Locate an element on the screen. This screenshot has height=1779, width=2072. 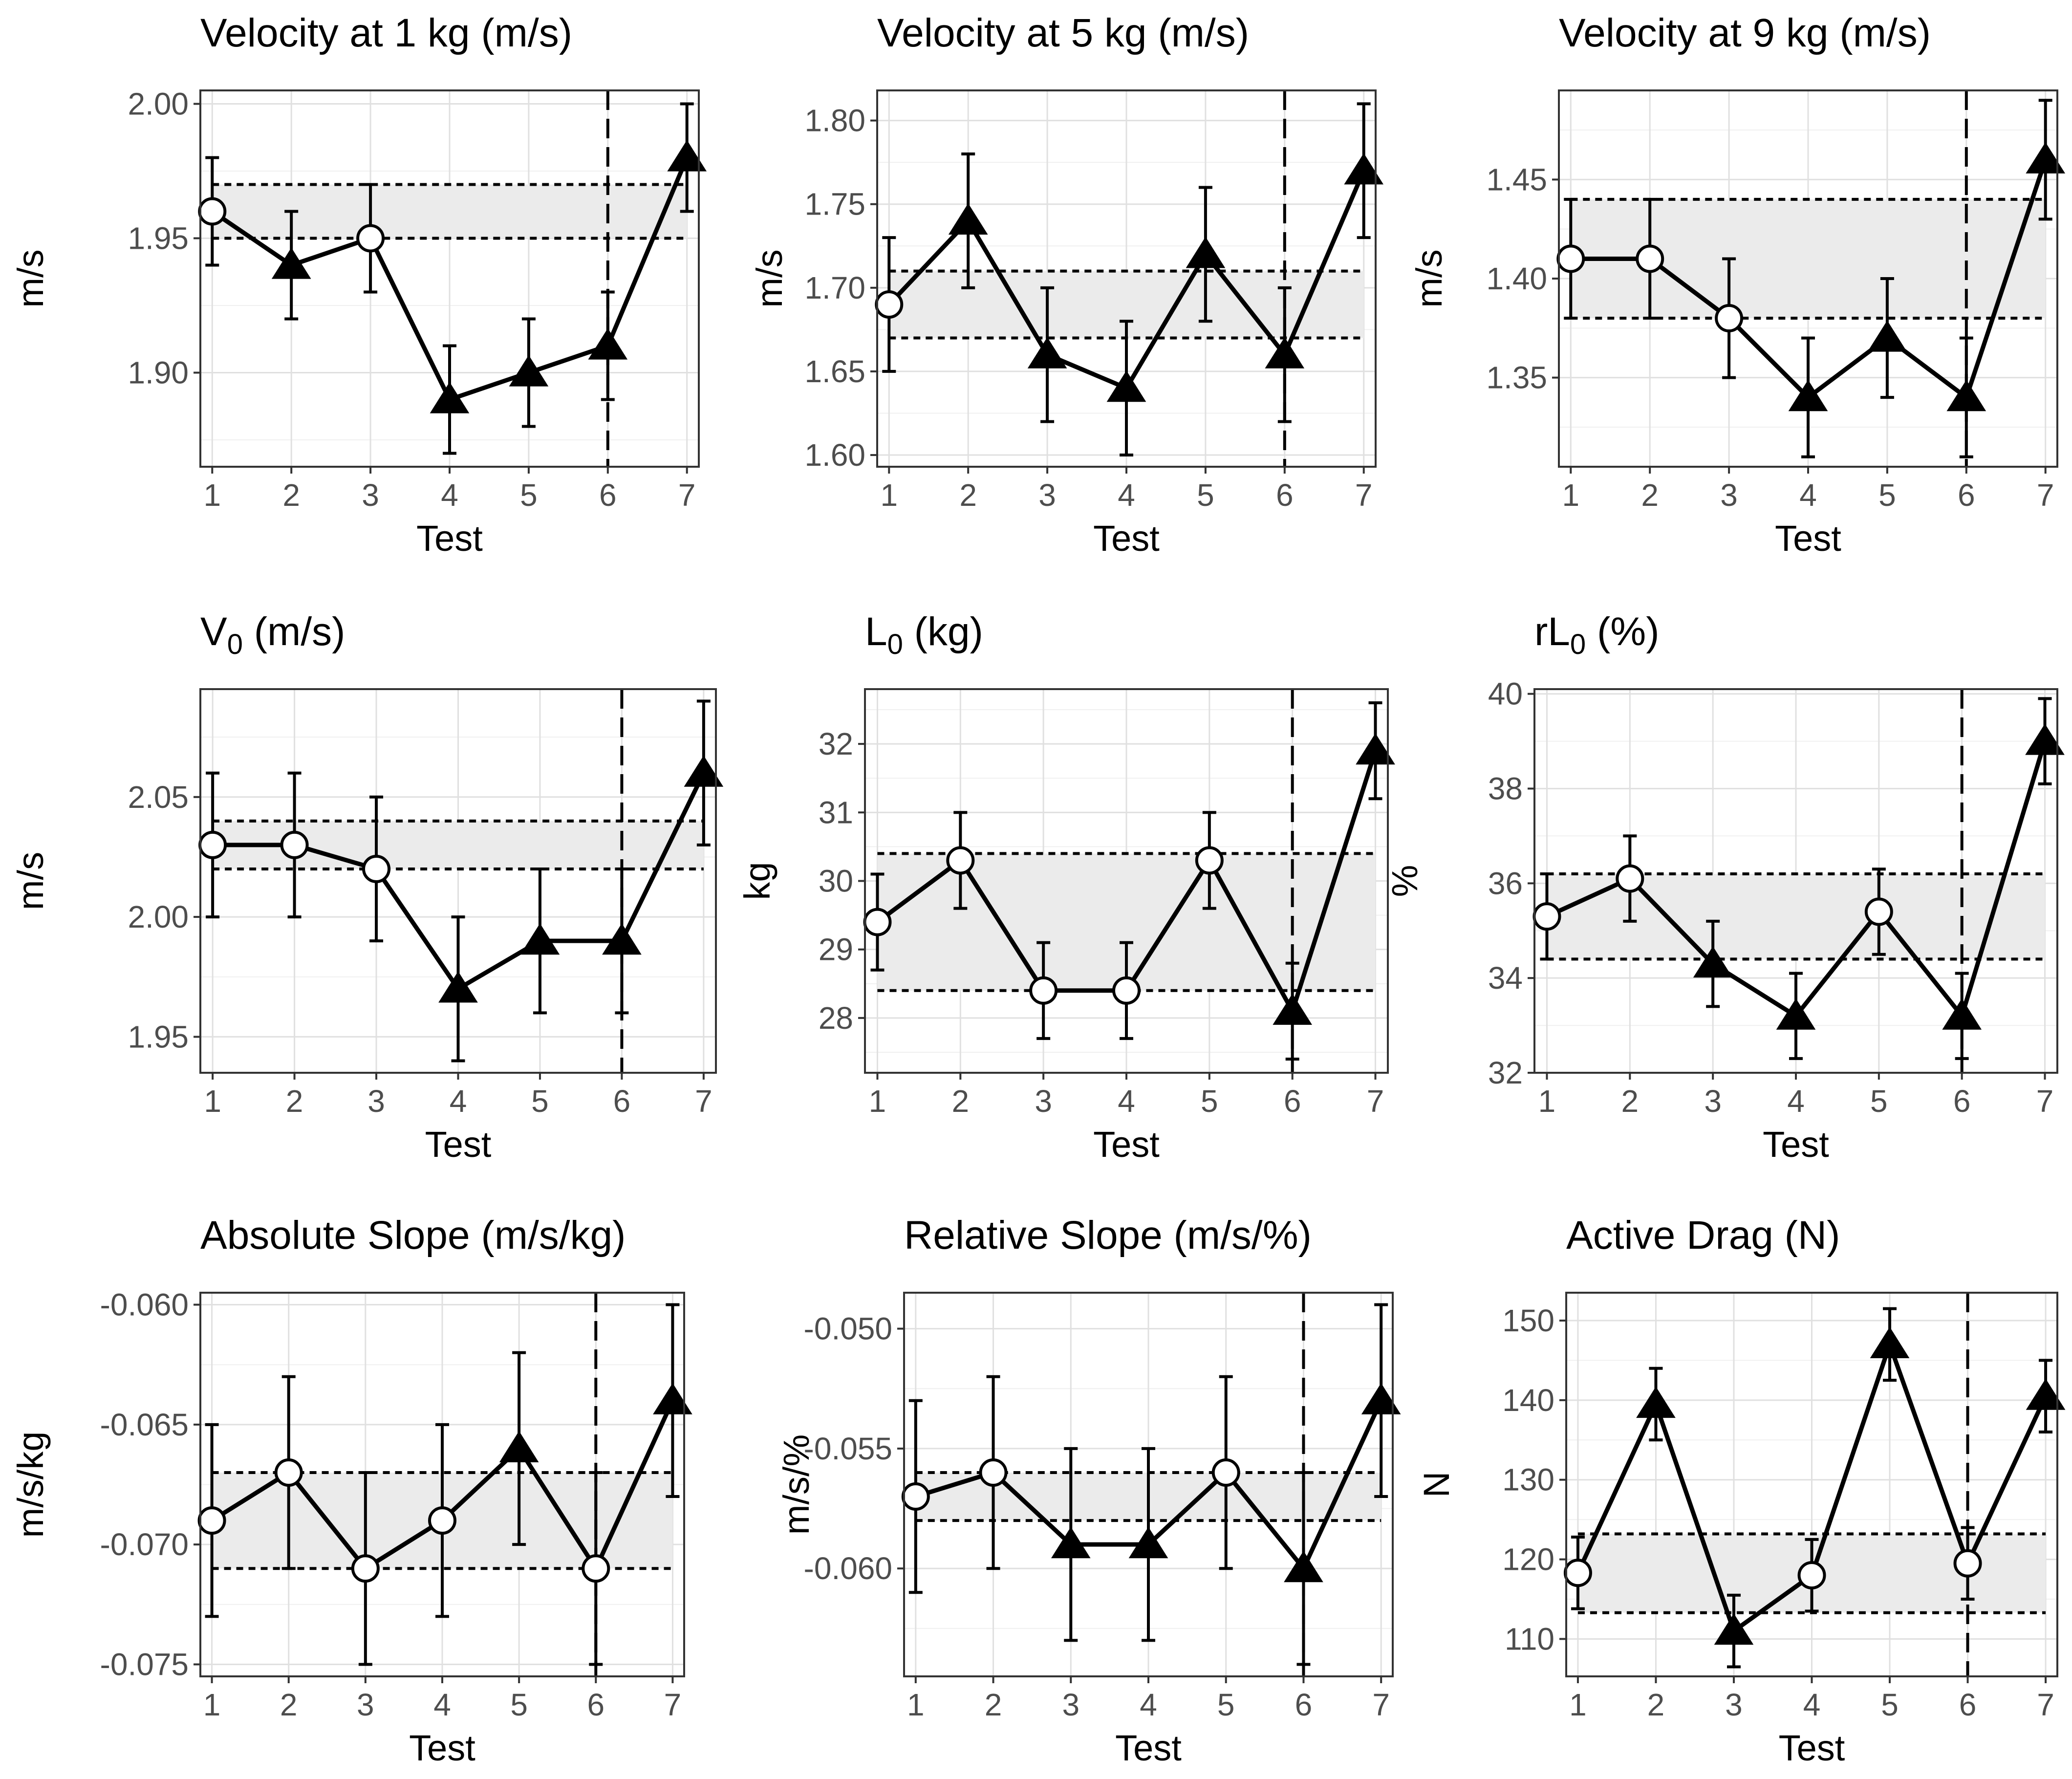
y-tick-label: -0.075 is located at coordinates (144, 1664).